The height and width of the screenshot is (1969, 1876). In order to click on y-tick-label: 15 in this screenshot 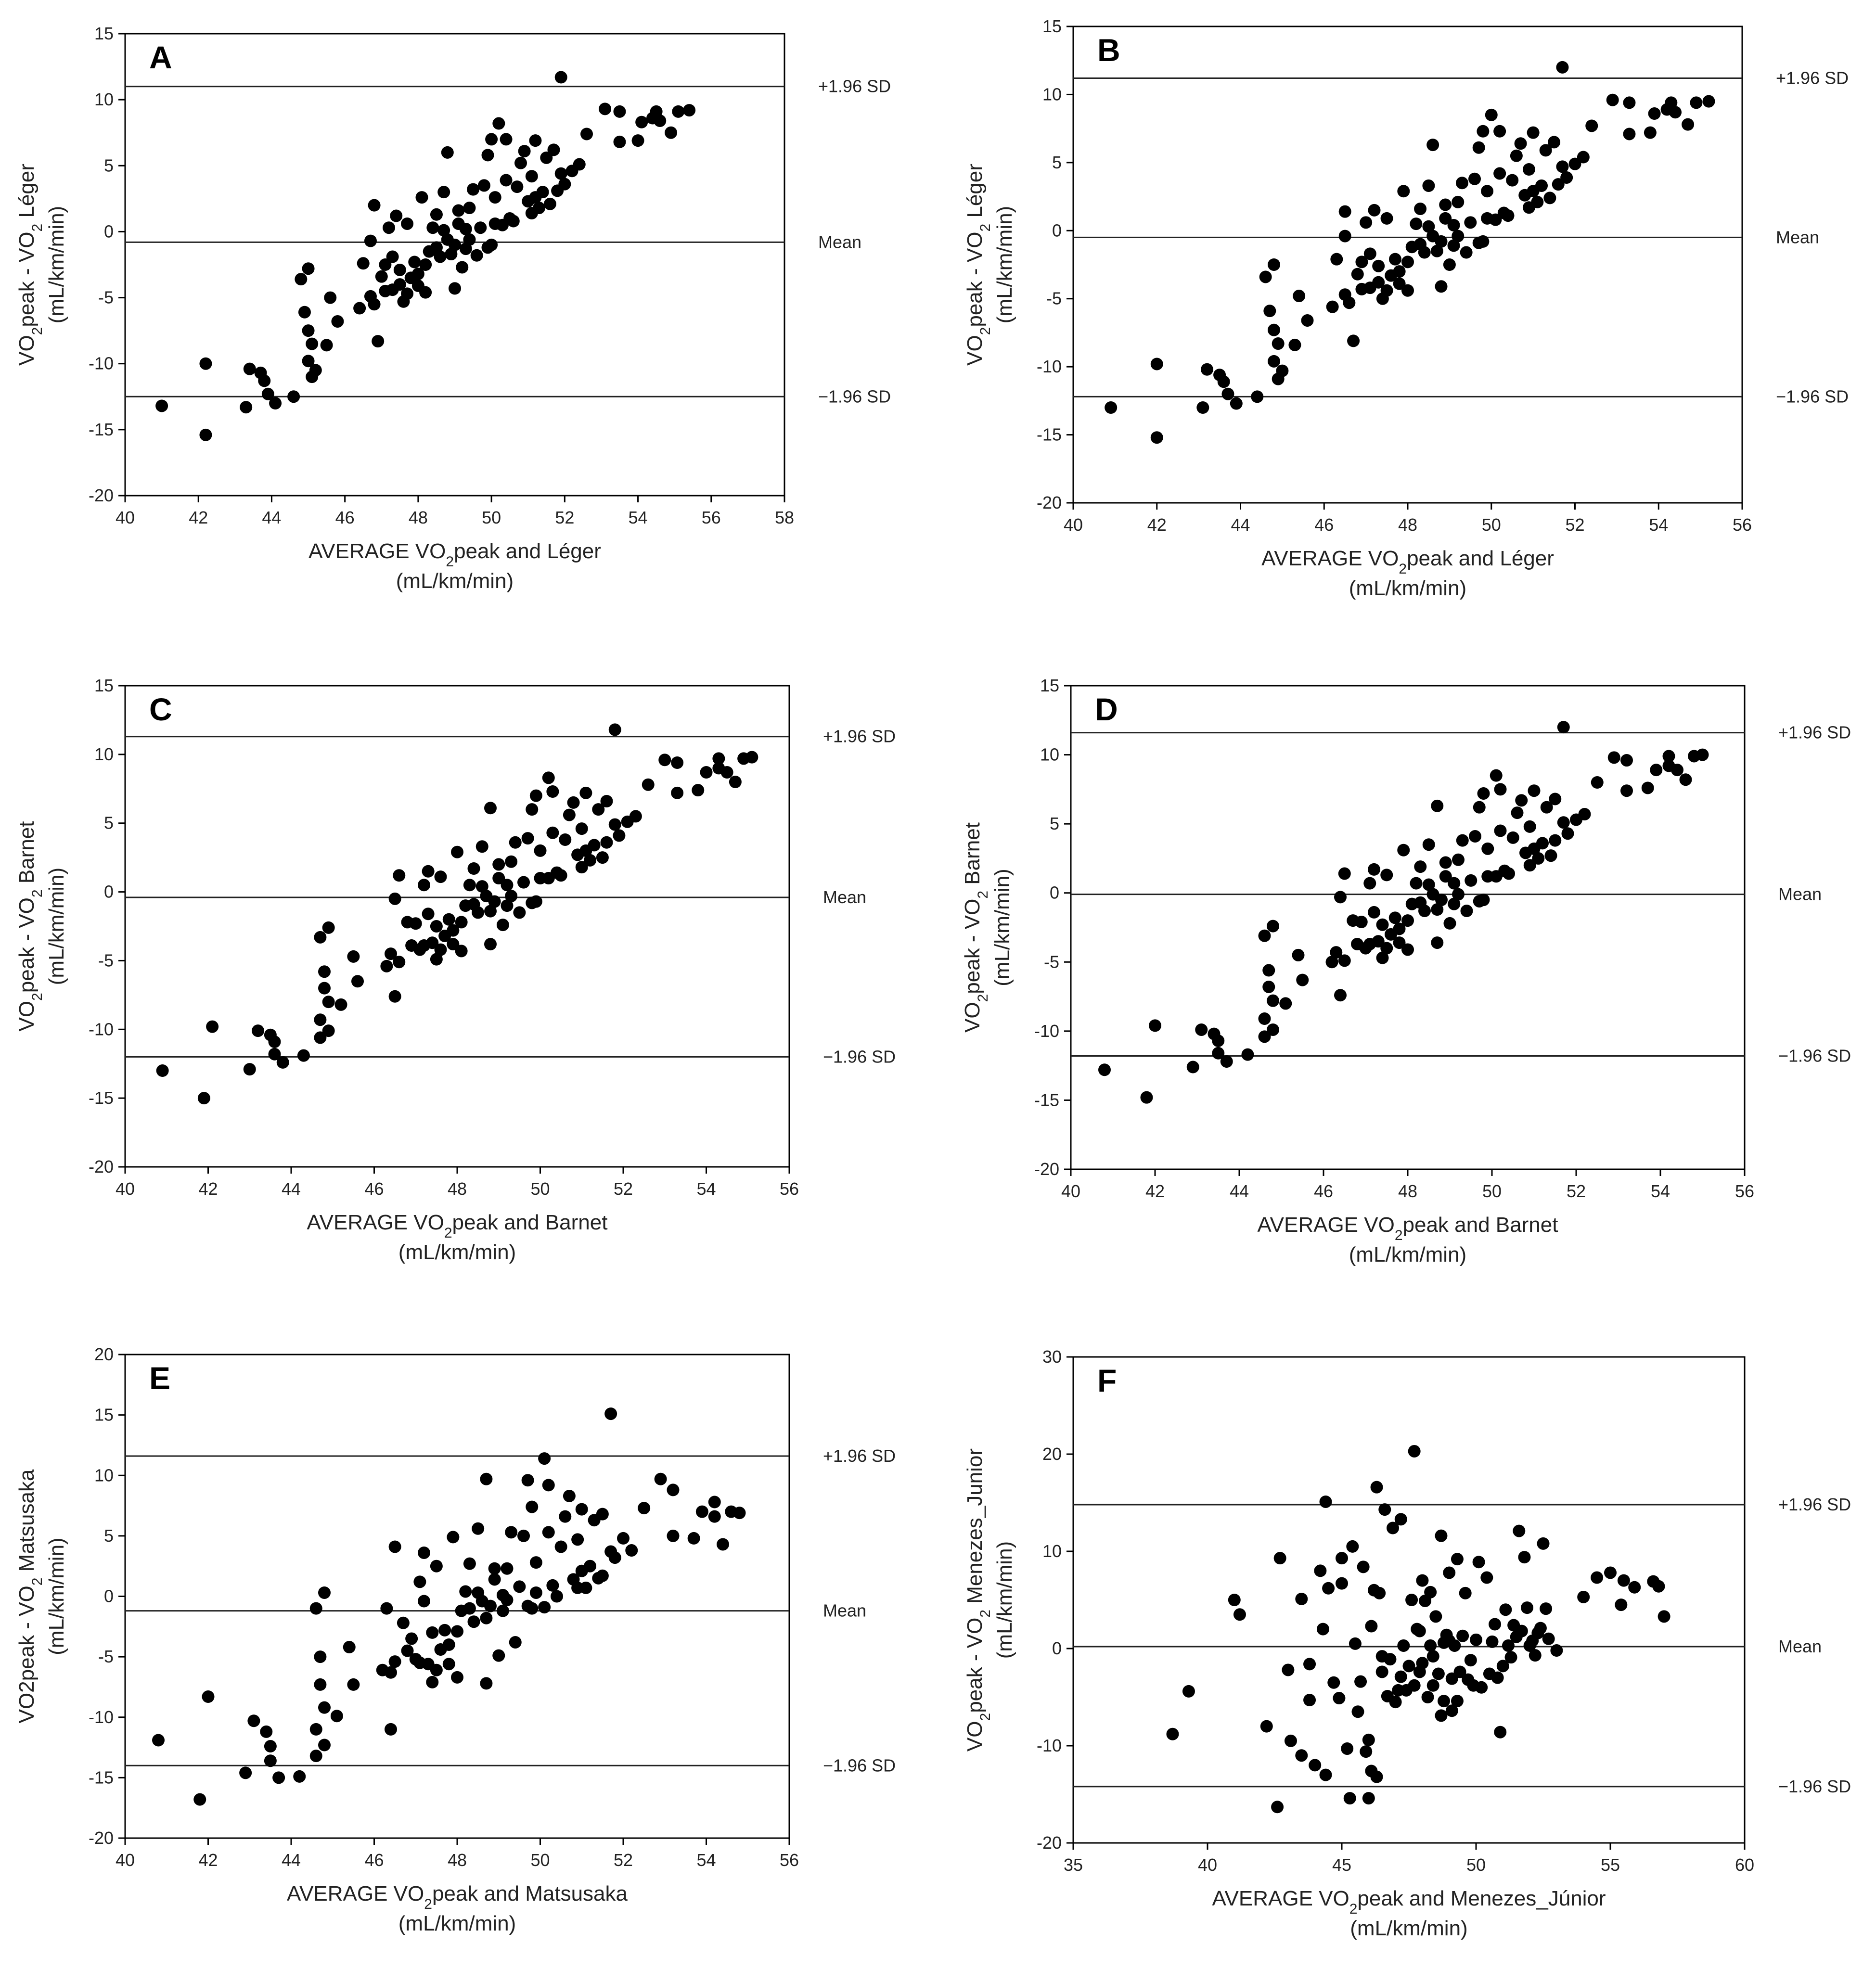, I will do `click(1052, 26)`.